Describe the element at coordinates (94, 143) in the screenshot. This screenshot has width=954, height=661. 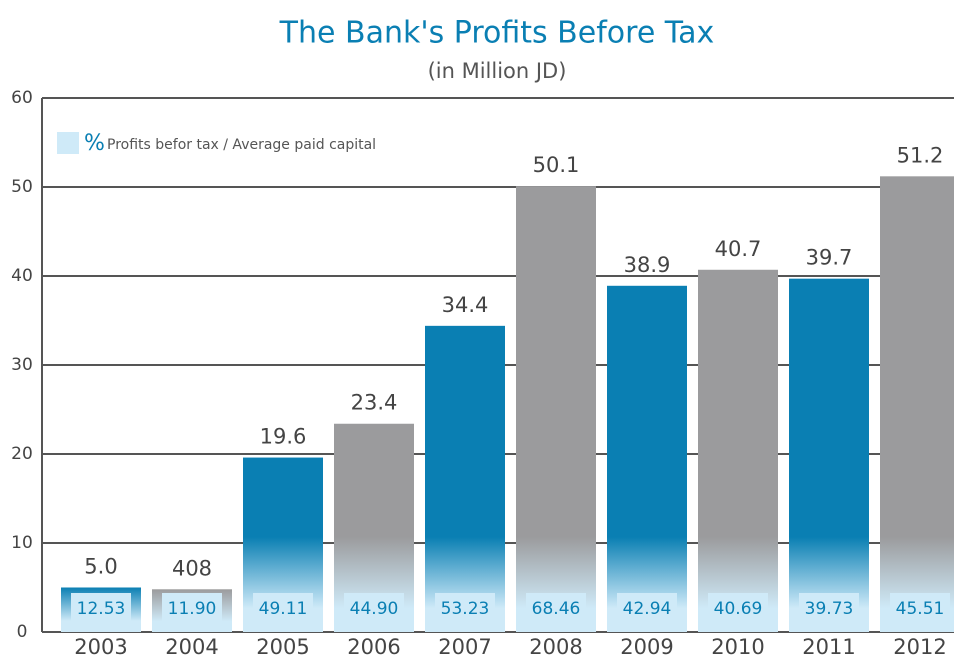
I see `legend-symbol: %` at that location.